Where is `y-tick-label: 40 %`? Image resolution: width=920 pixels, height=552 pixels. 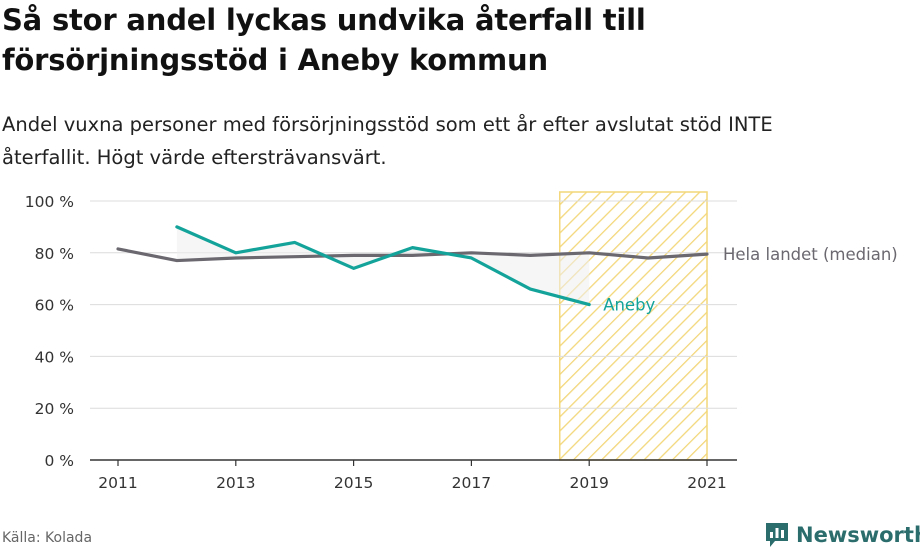 y-tick-label: 40 % is located at coordinates (54, 357).